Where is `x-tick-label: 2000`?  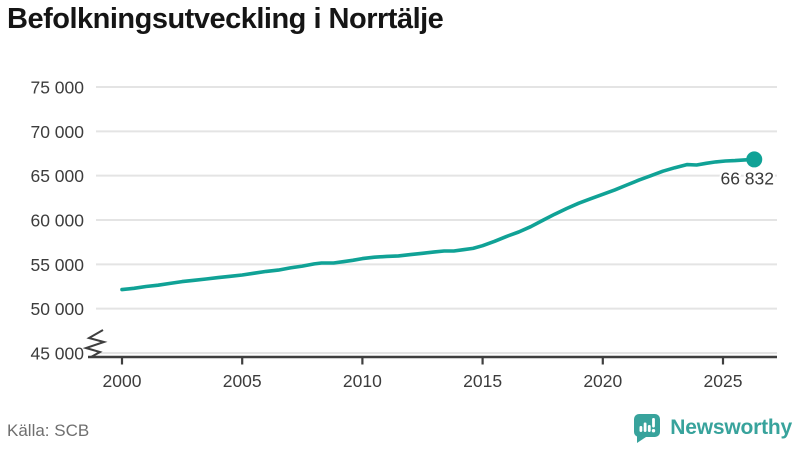
x-tick-label: 2000 is located at coordinates (122, 381).